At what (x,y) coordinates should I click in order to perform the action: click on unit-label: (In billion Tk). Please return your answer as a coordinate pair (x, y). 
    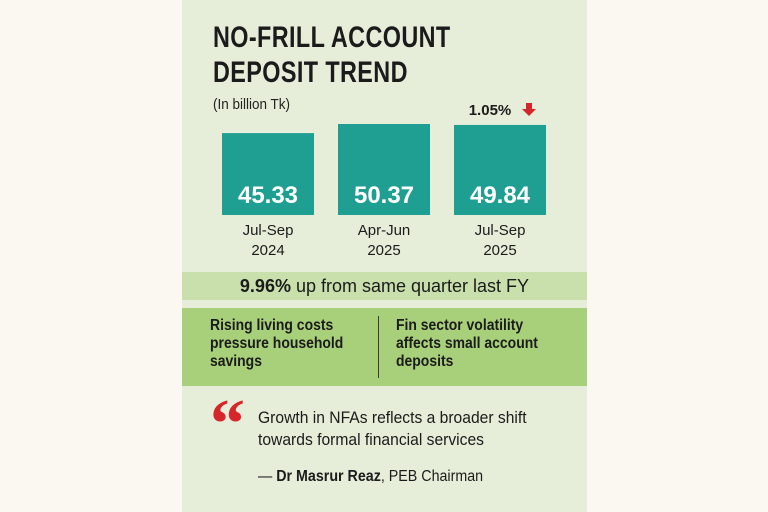
    Looking at the image, I should click on (252, 104).